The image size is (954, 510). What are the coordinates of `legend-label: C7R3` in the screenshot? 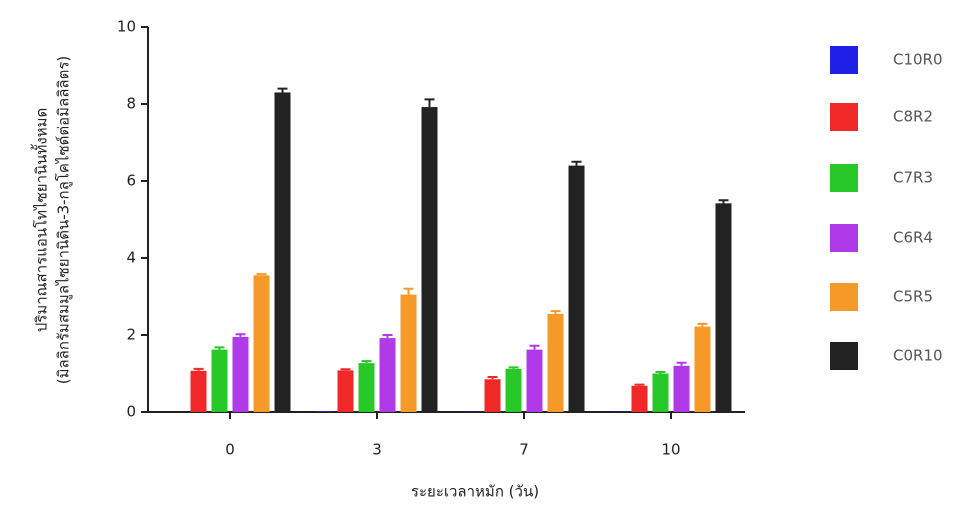 It's located at (913, 178).